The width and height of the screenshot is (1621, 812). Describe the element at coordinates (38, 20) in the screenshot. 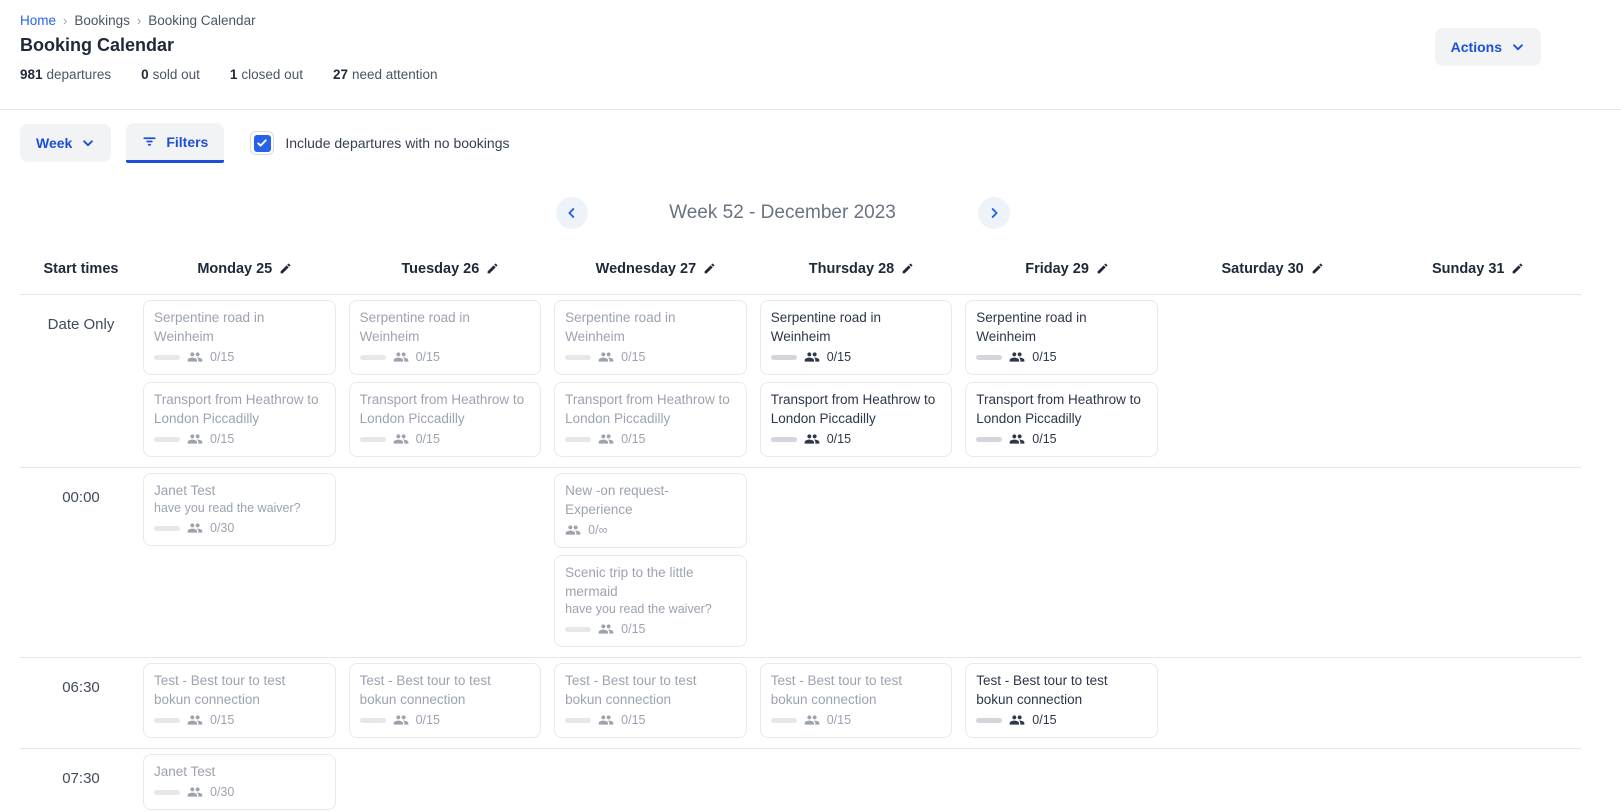

I see `breadcrumb-home: Home` at that location.